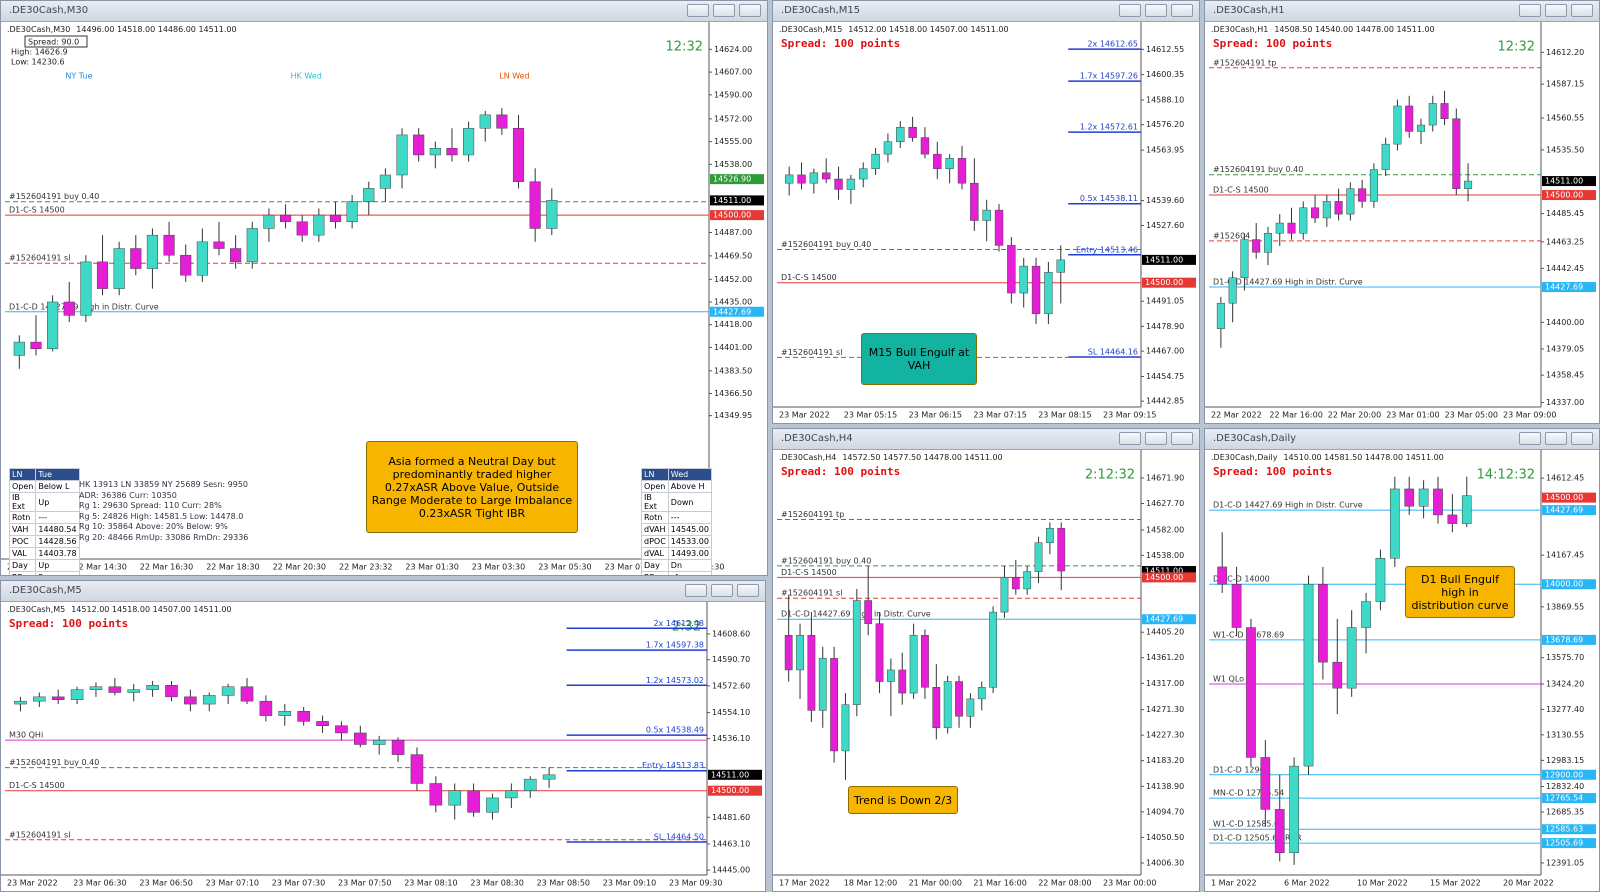  What do you see at coordinates (364, 883) in the screenshot?
I see `time-label: 23 Mar 07:50` at bounding box center [364, 883].